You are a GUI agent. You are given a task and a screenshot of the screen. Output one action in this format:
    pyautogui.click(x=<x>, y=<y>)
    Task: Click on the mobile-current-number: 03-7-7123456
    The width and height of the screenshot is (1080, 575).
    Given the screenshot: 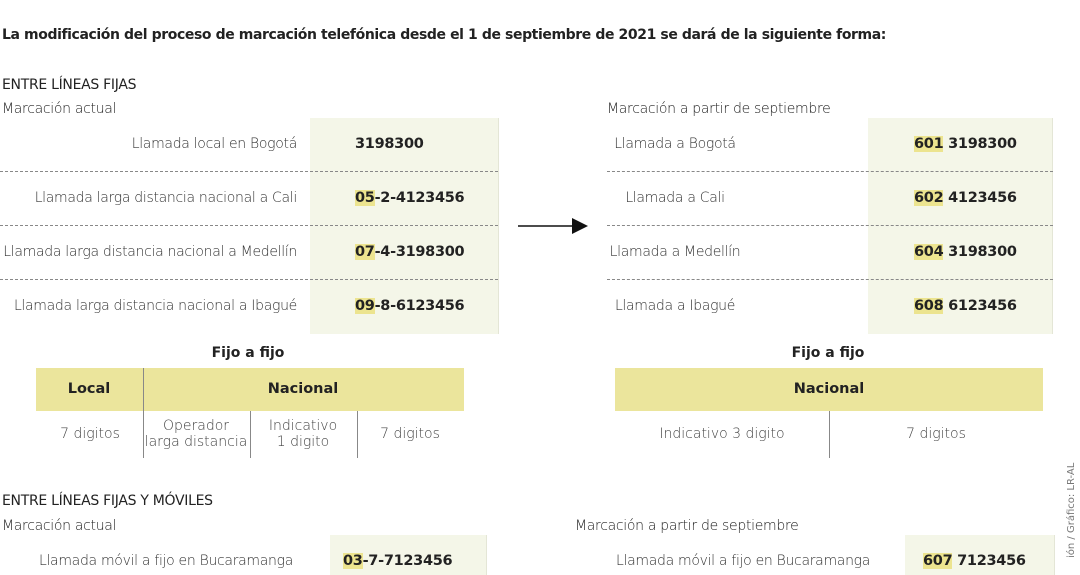 What is the action you would take?
    pyautogui.click(x=398, y=561)
    